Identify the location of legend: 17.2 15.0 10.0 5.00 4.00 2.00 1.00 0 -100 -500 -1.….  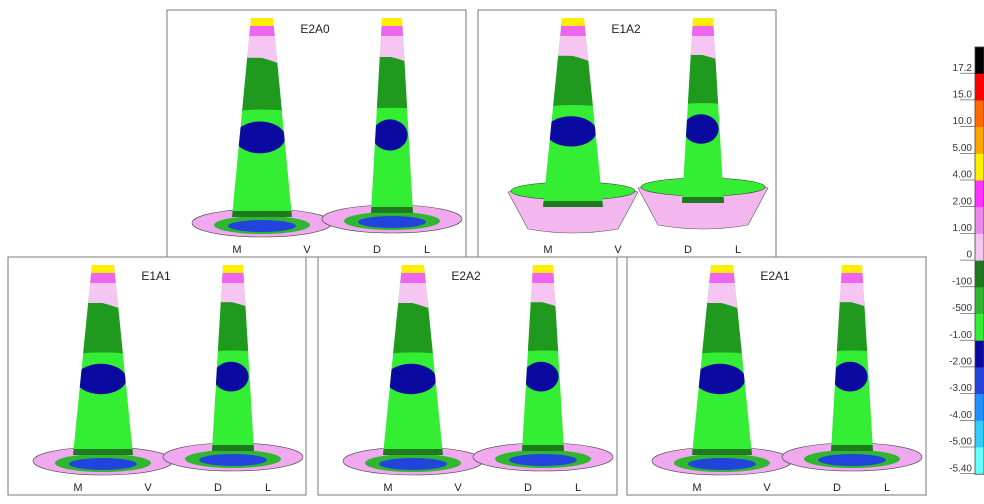
(966, 260).